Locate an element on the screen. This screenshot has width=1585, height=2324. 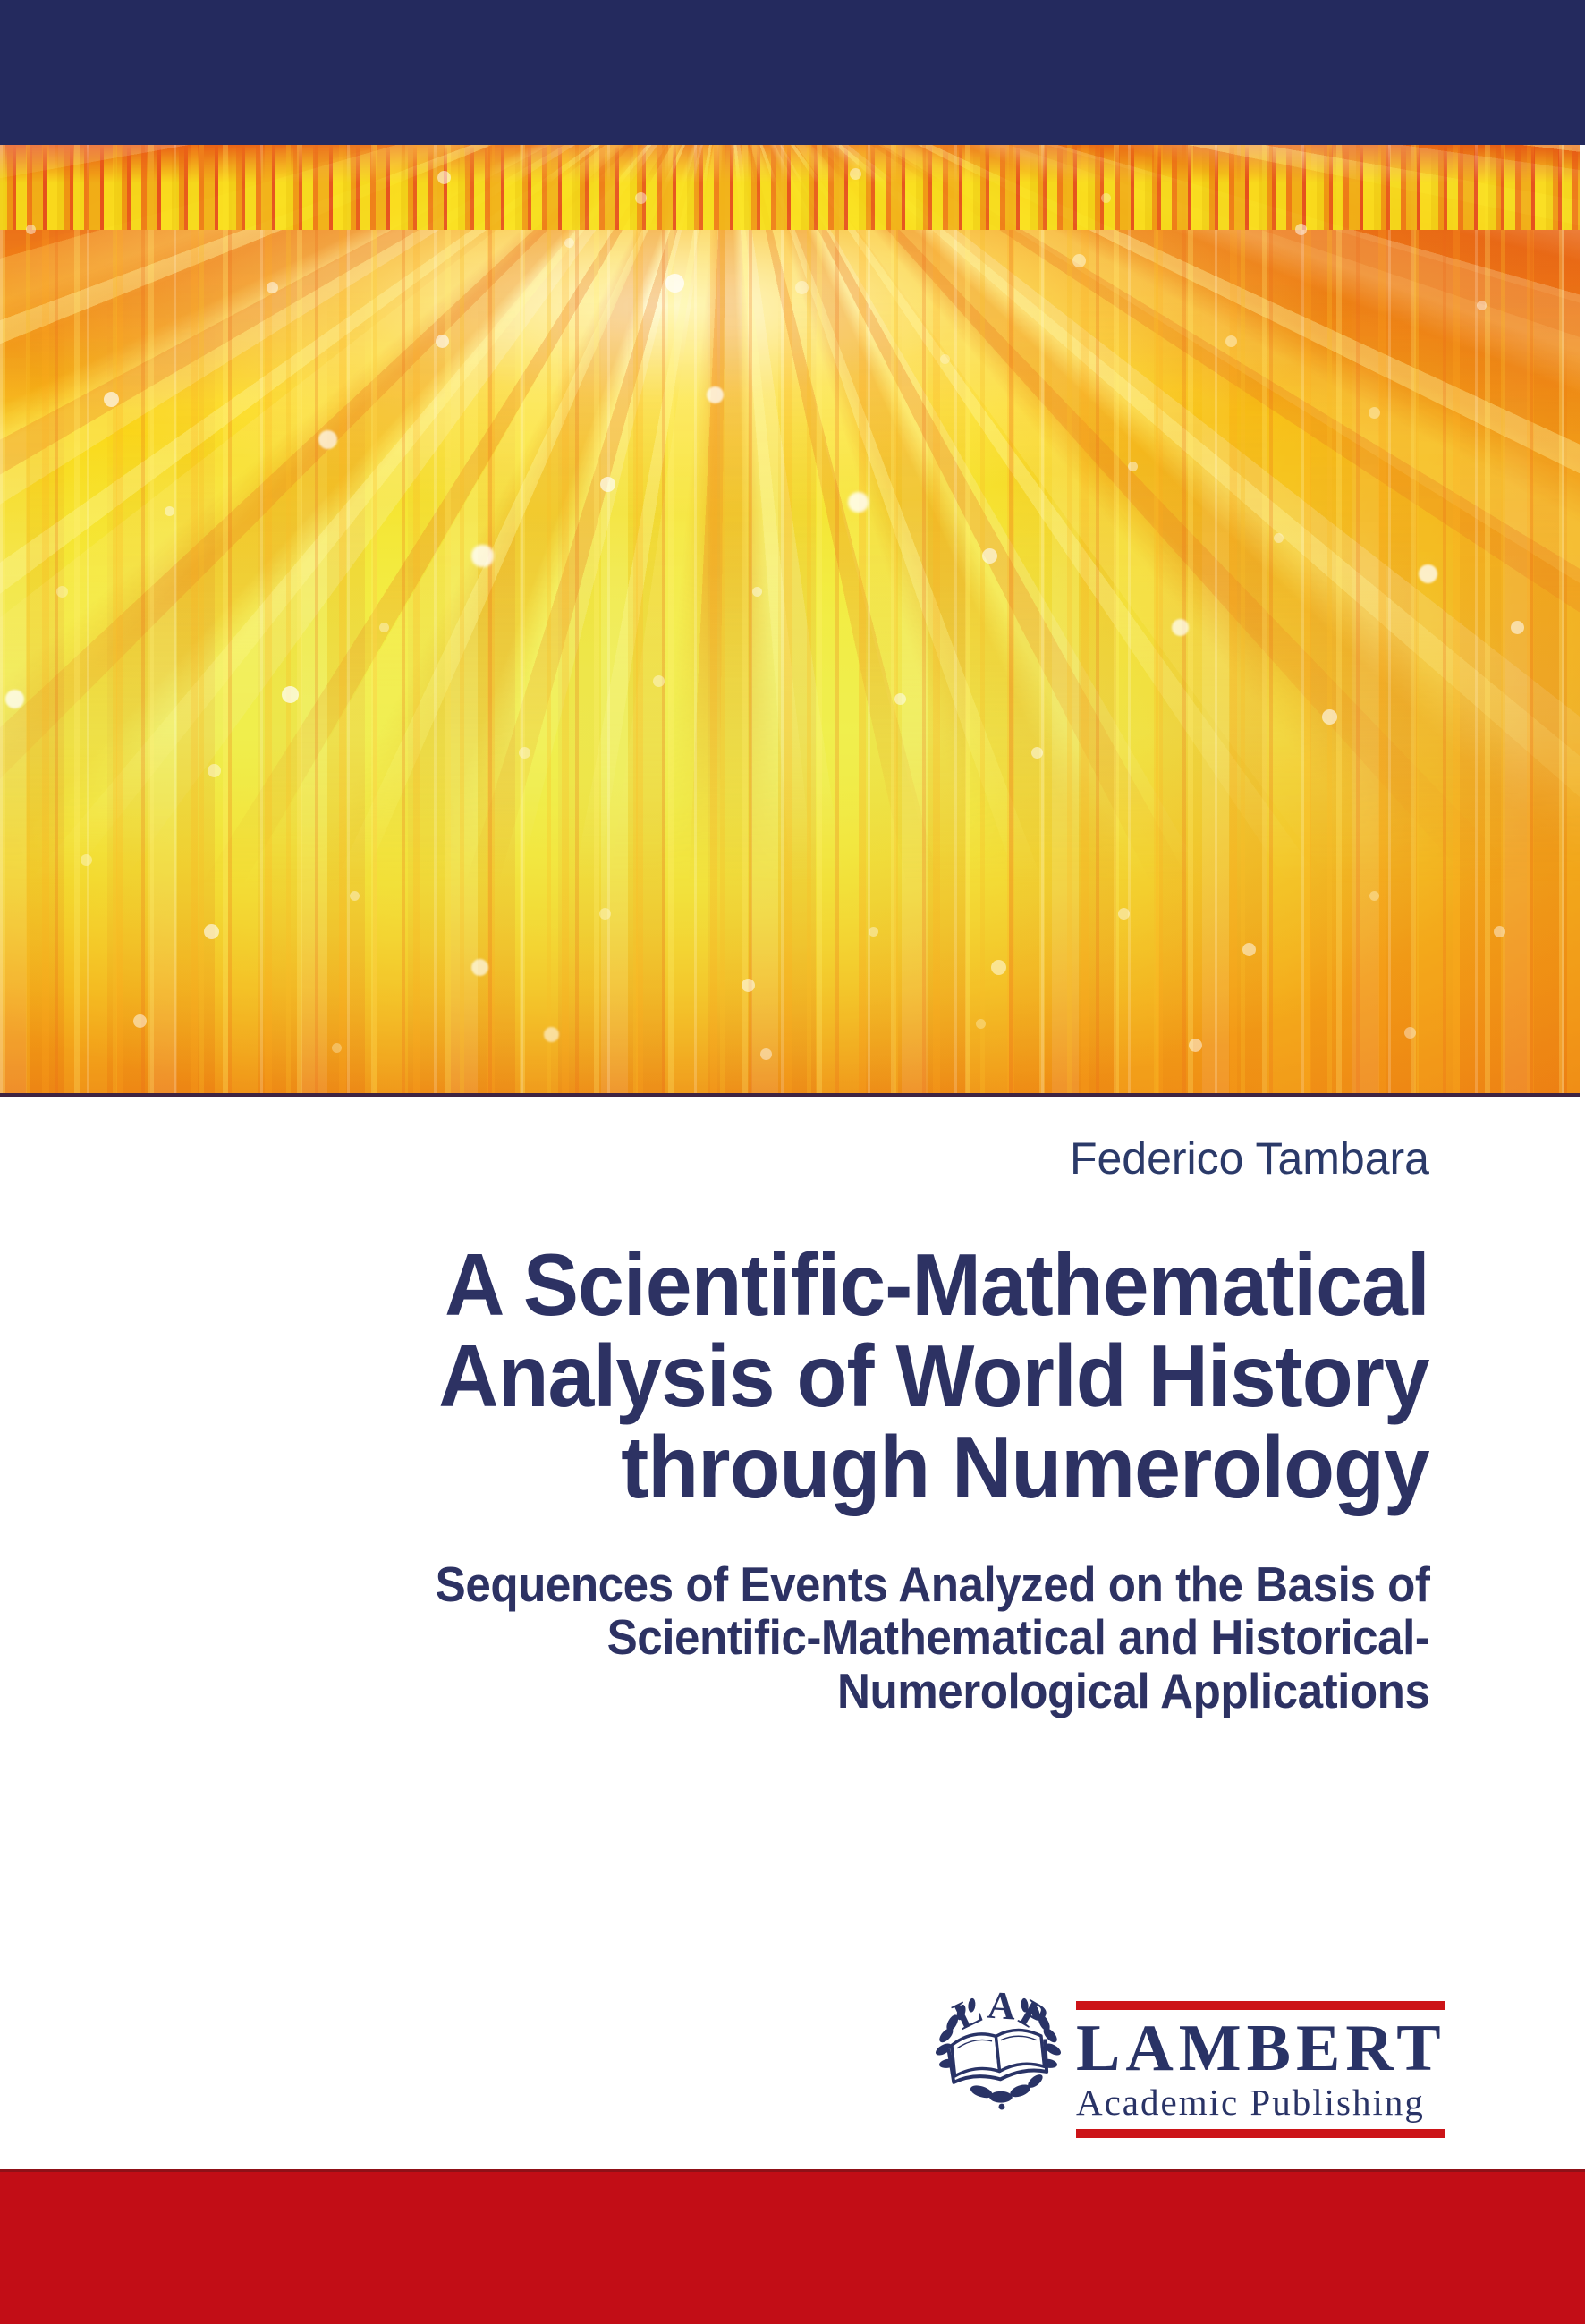
title-line-2: Analysis of World History is located at coordinates (934, 1375).